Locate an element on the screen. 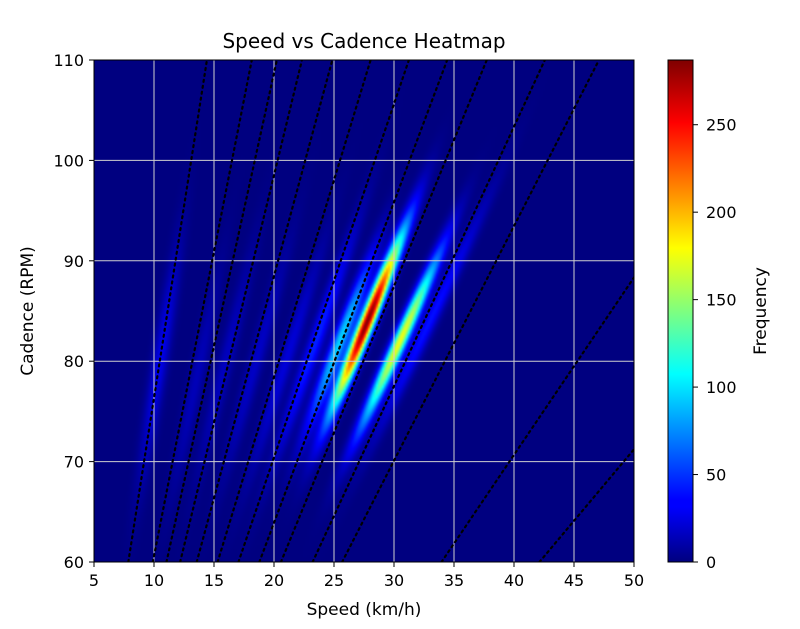 The image size is (800, 629). colorbar-tick-label-3: 150 is located at coordinates (721, 300).